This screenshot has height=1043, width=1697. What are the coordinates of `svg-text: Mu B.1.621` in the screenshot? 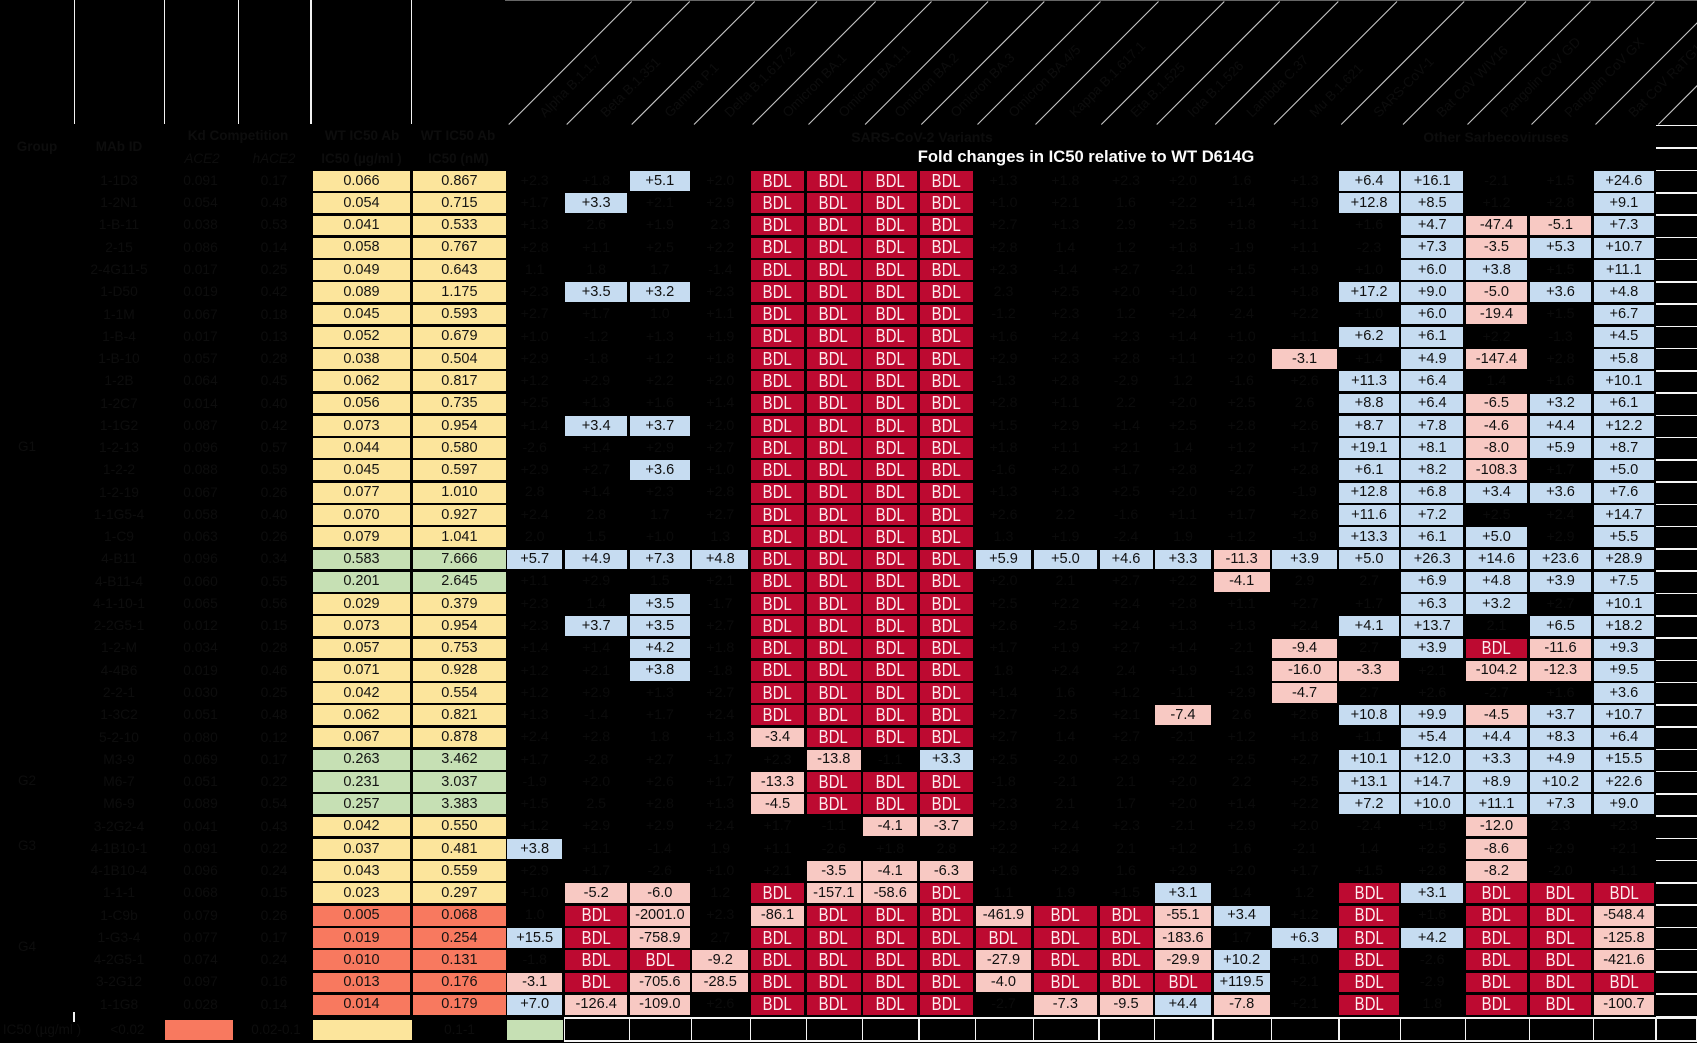 It's located at (1336, 90).